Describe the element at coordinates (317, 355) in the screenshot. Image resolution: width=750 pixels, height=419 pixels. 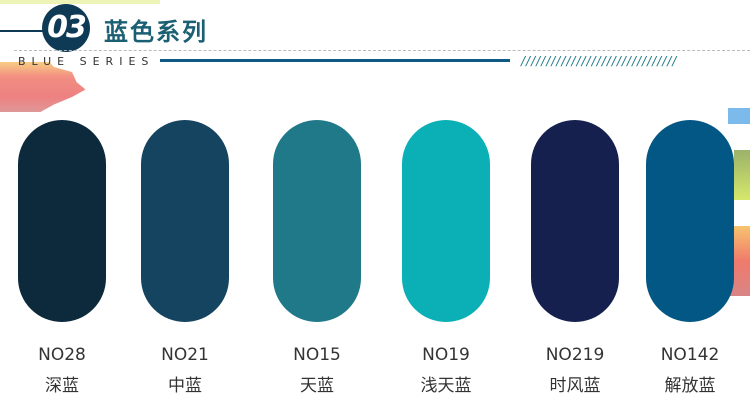
I see `swatch-code: NO15` at that location.